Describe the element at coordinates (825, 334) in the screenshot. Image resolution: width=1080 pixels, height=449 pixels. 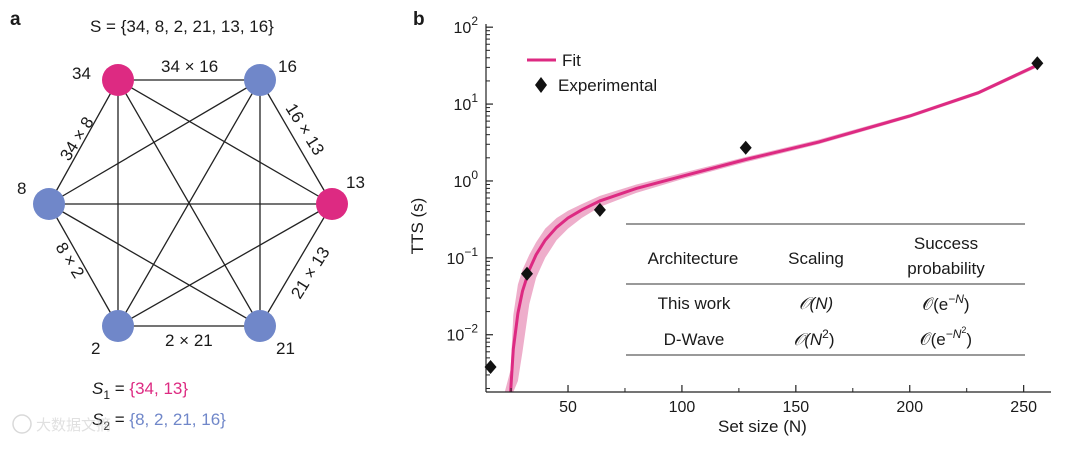
I see `r2s-exp: 2` at that location.